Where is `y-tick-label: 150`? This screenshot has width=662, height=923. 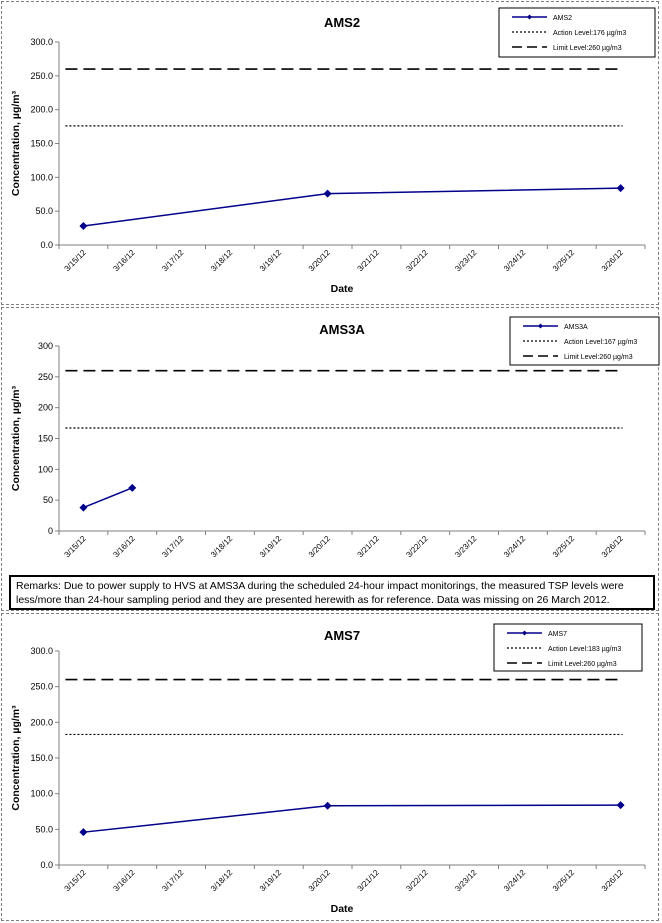
y-tick-label: 150 is located at coordinates (45, 439).